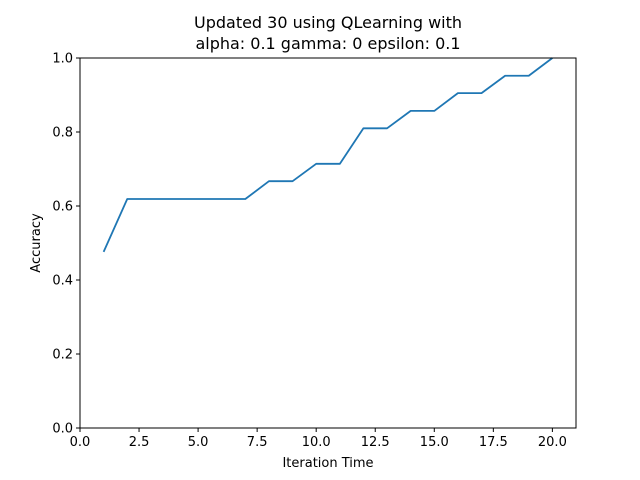 The width and height of the screenshot is (640, 480). Describe the element at coordinates (327, 463) in the screenshot. I see `x-axis-label: Iteration Time` at that location.